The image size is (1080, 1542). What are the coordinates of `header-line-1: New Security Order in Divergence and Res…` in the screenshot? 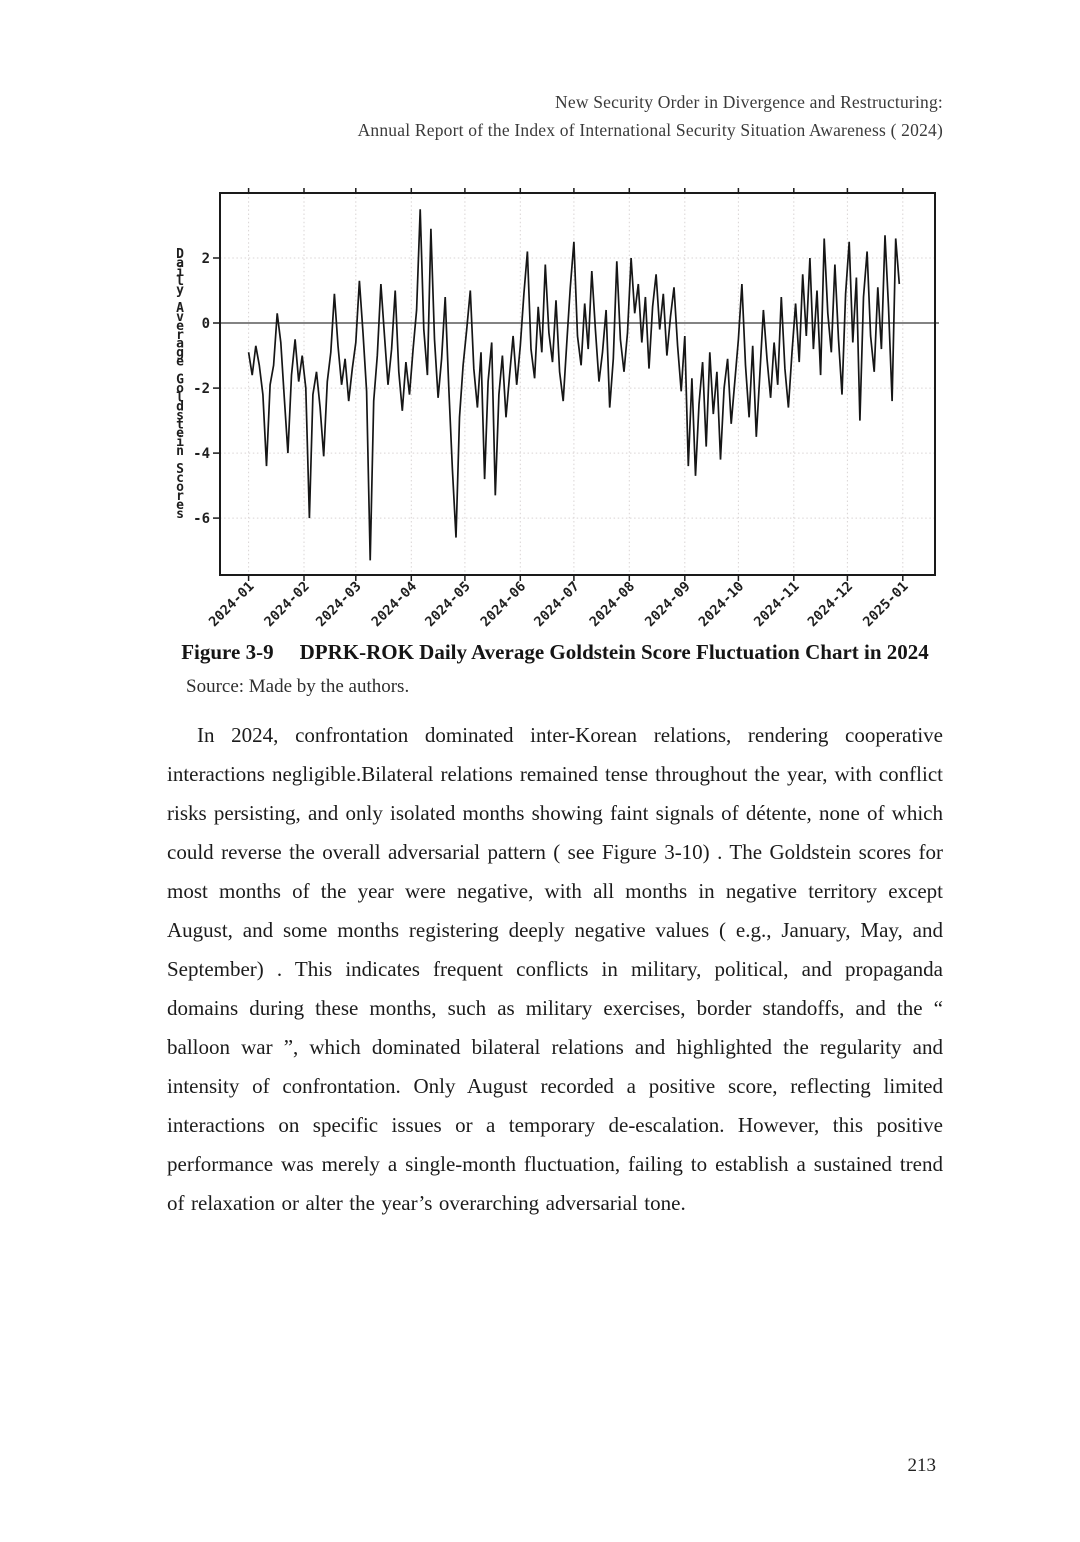 It's located at (749, 102).